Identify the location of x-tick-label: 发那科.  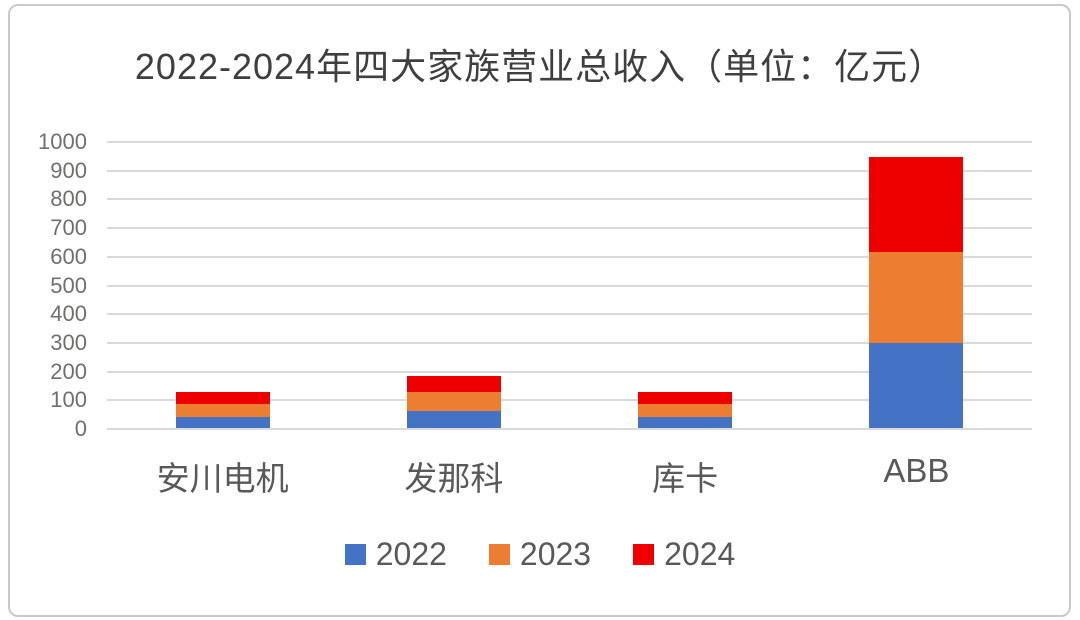
(454, 478).